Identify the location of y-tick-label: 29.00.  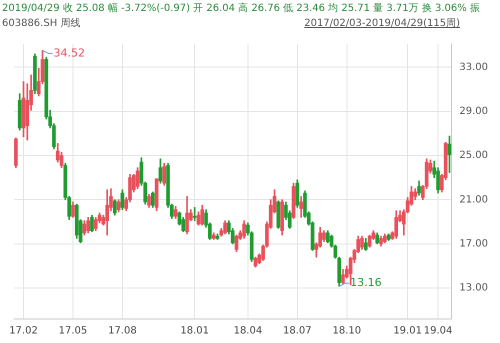
(473, 111).